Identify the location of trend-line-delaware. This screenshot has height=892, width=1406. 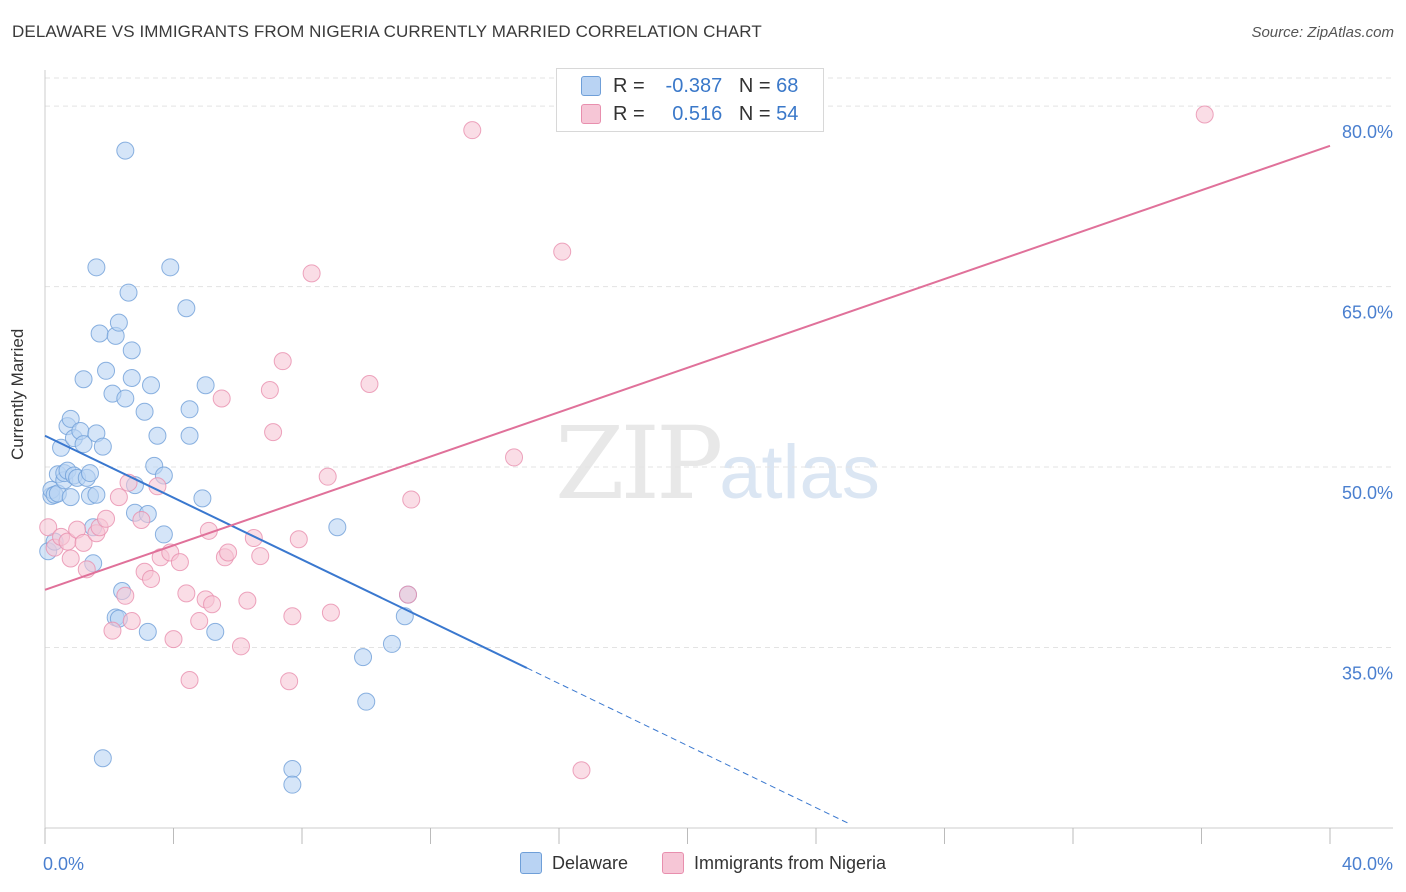
(286, 551).